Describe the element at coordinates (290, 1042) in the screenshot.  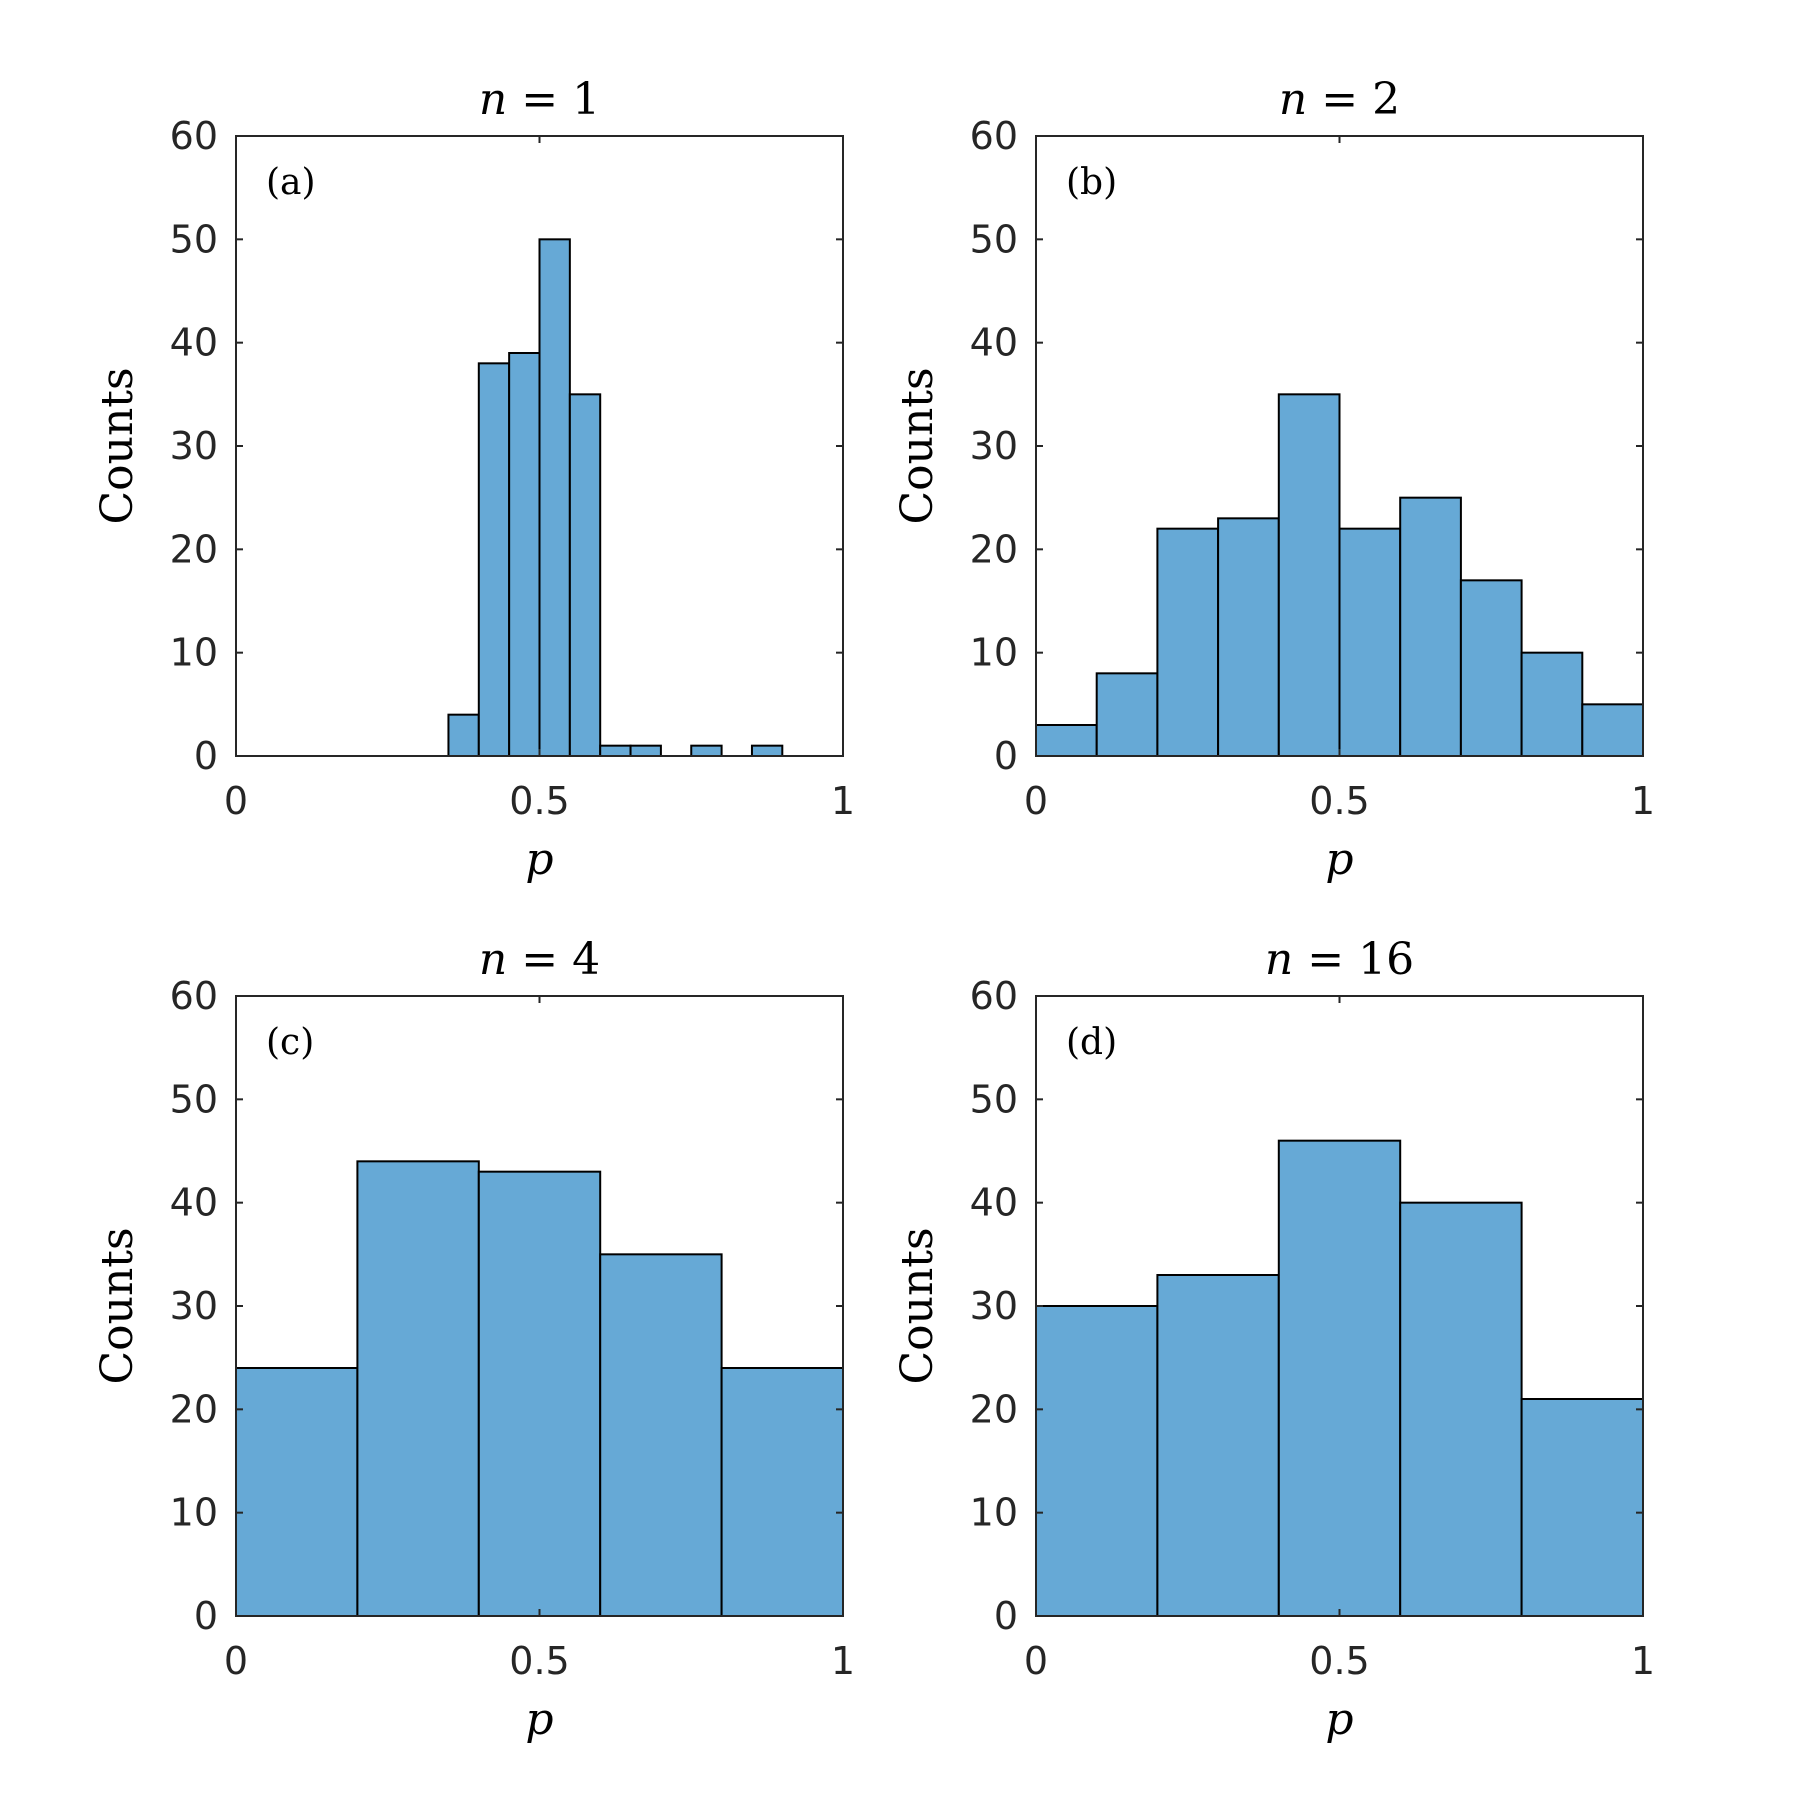
I see `panel-letter-label: (c)` at that location.